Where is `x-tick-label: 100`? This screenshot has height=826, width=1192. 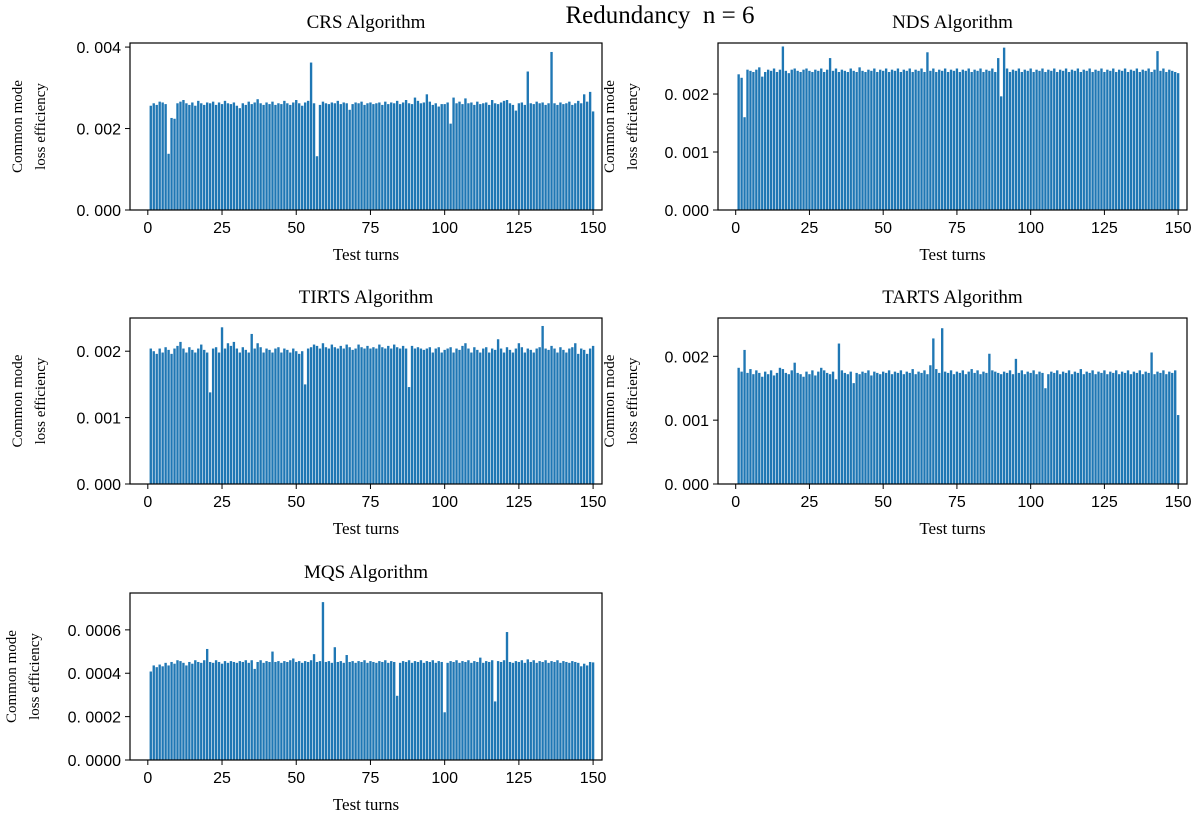
x-tick-label: 100 is located at coordinates (1030, 502).